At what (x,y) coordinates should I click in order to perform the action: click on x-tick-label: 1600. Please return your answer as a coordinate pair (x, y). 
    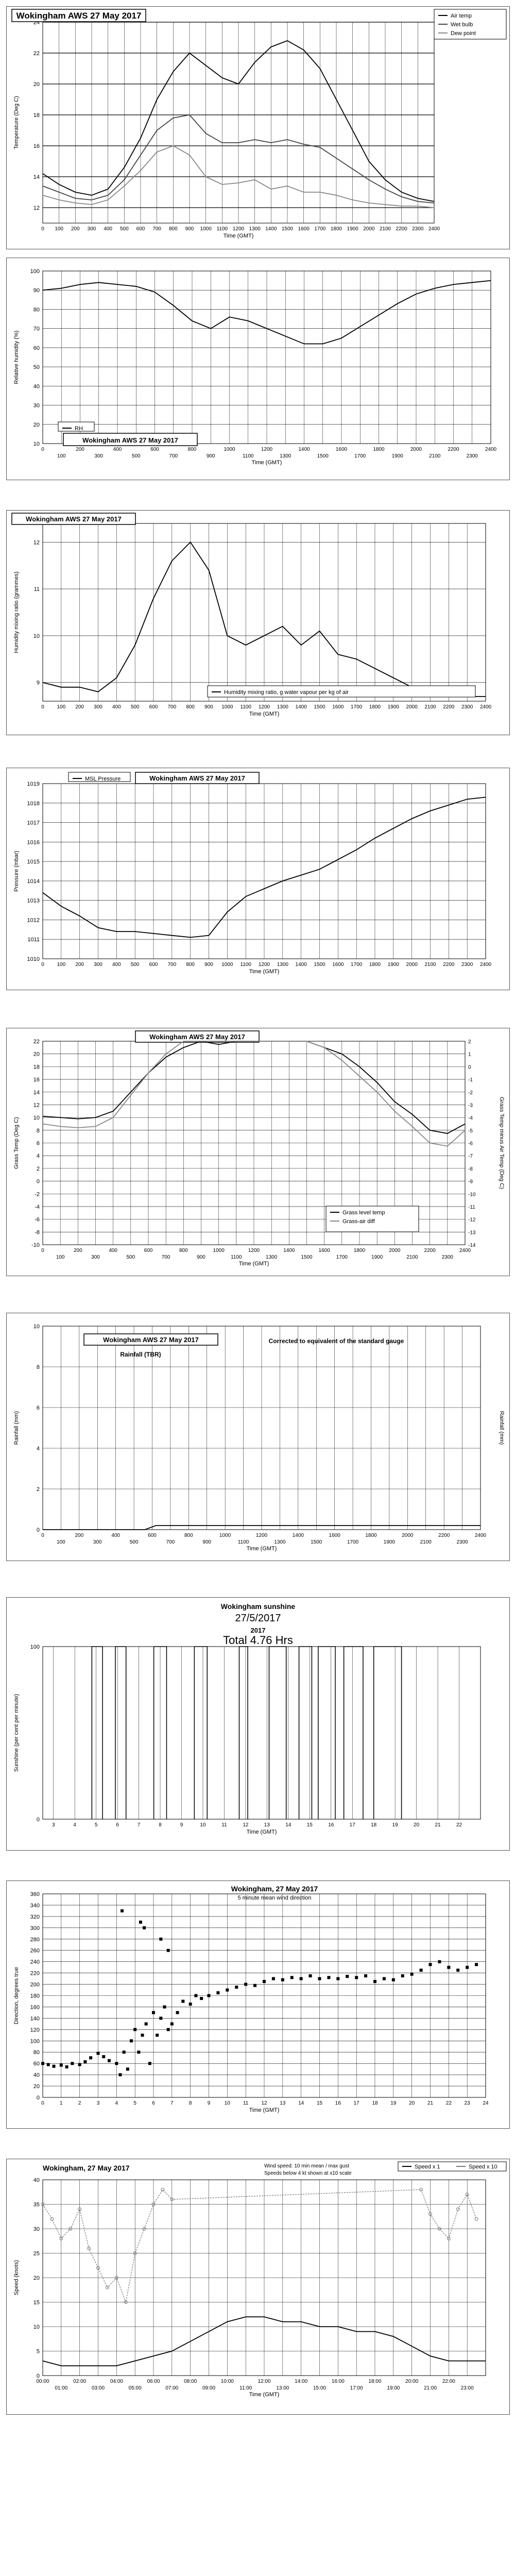
    Looking at the image, I should click on (335, 1536).